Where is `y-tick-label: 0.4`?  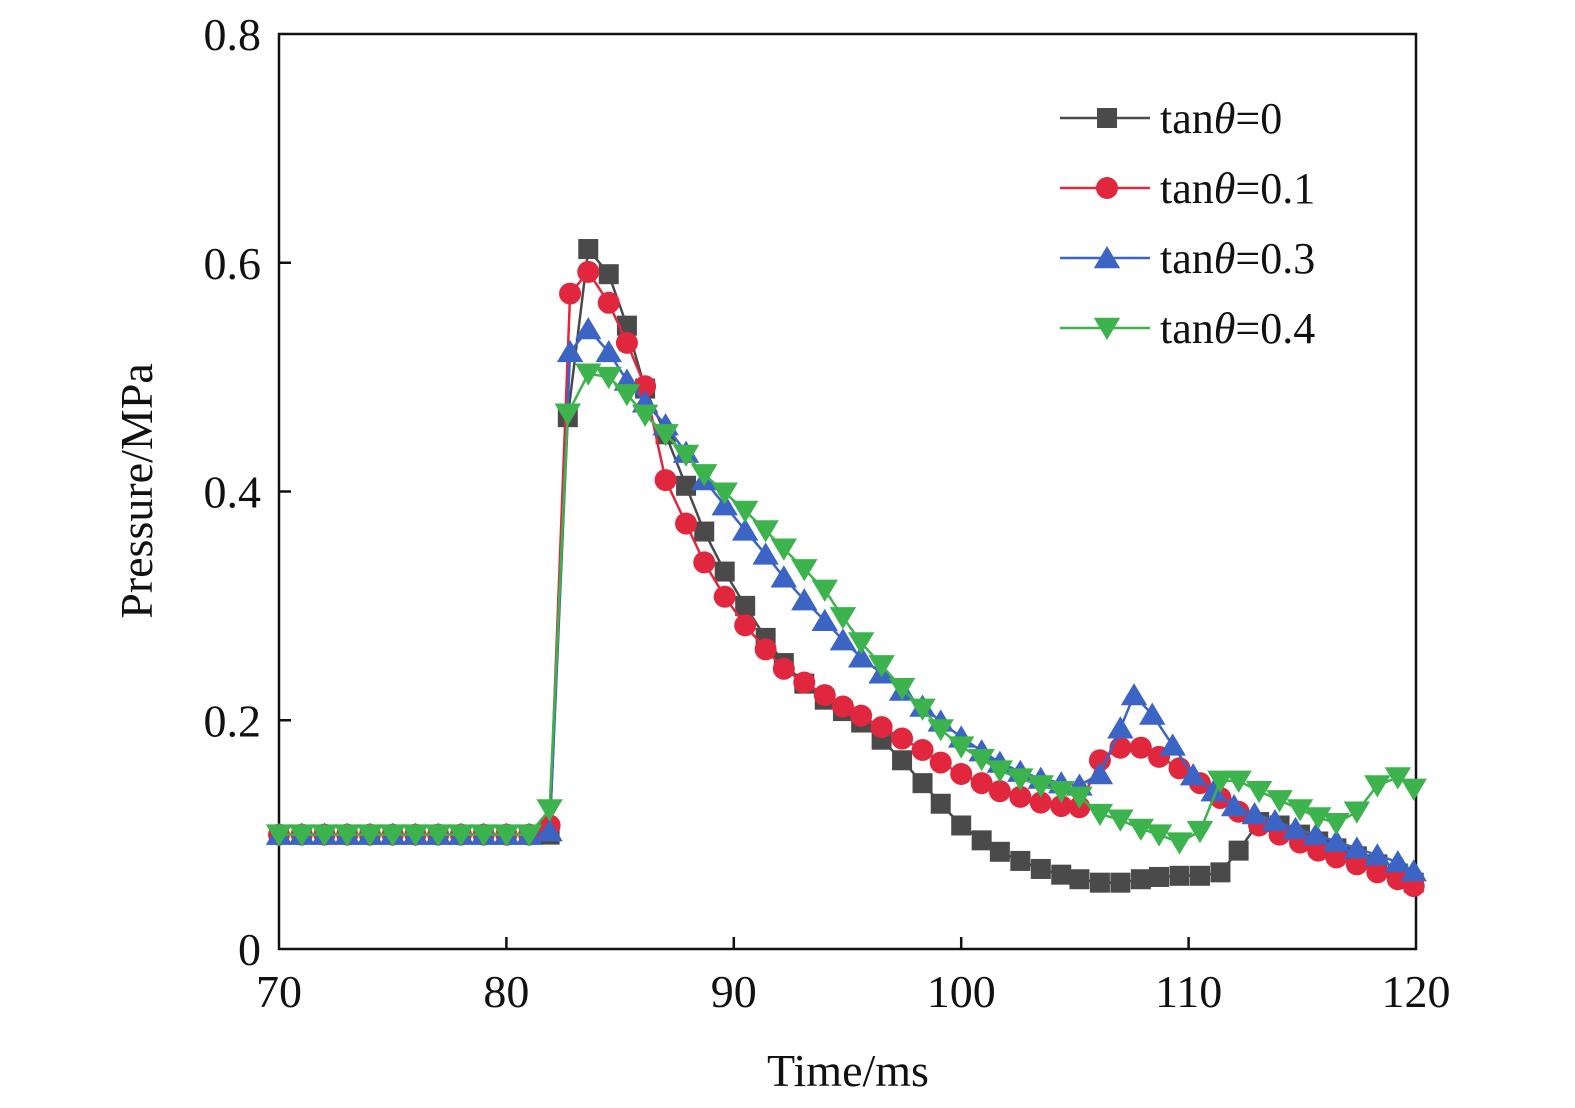 y-tick-label: 0.4 is located at coordinates (233, 492).